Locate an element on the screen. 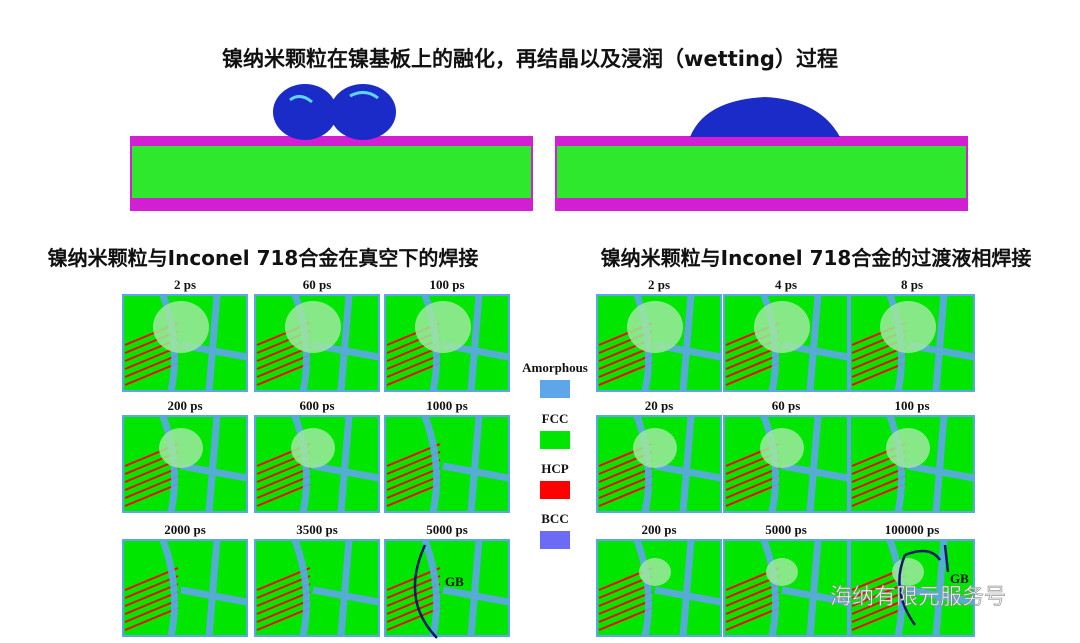 The image size is (1080, 643). slab-right is located at coordinates (761, 154).